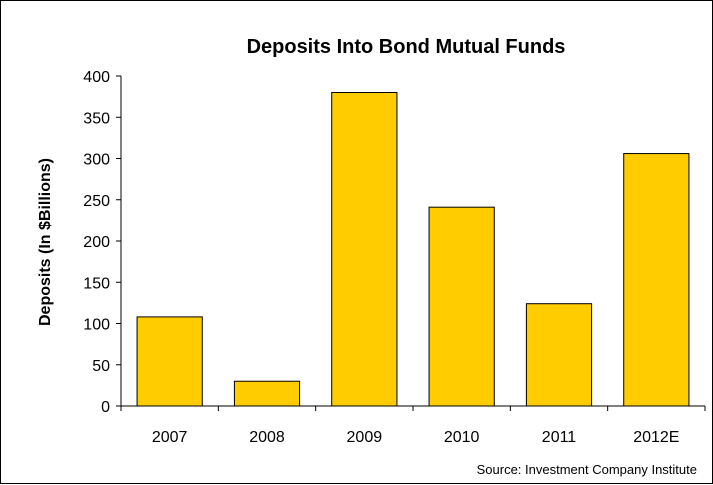 The height and width of the screenshot is (485, 713). Describe the element at coordinates (559, 355) in the screenshot. I see `bar-2011` at that location.